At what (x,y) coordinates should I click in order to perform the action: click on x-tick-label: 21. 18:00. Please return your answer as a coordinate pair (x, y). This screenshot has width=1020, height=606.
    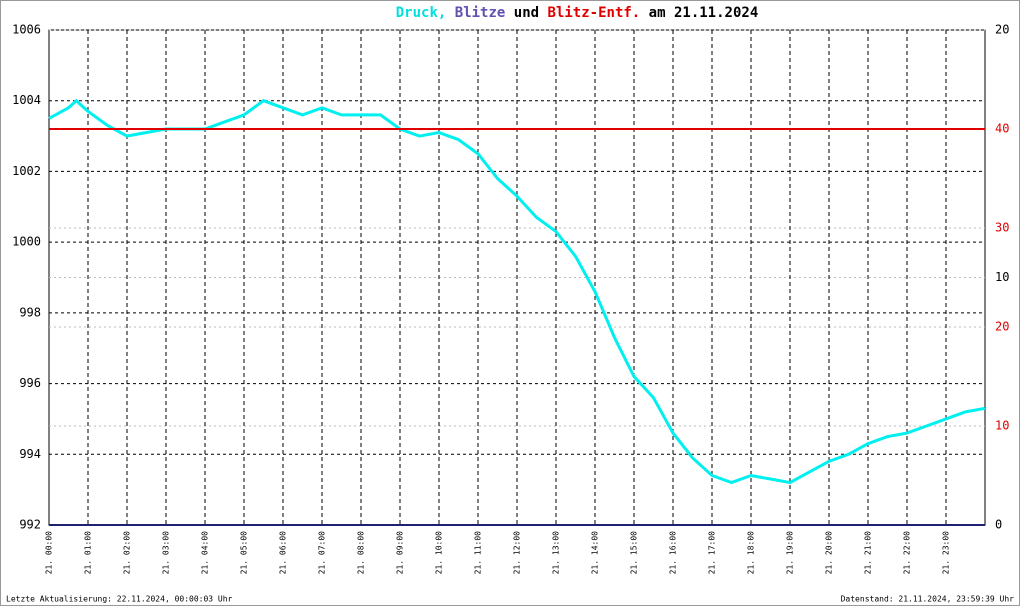
    Looking at the image, I should click on (751, 553).